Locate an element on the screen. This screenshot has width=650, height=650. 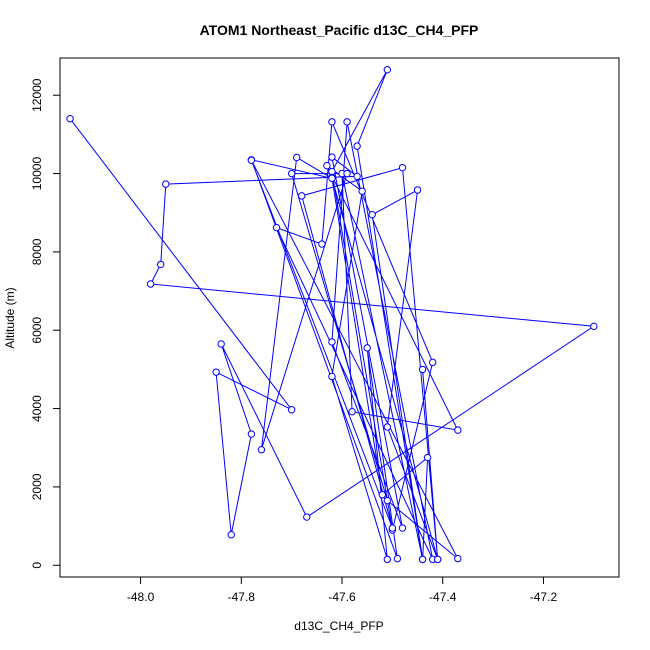
y-tick-label: 10000 is located at coordinates (37, 174).